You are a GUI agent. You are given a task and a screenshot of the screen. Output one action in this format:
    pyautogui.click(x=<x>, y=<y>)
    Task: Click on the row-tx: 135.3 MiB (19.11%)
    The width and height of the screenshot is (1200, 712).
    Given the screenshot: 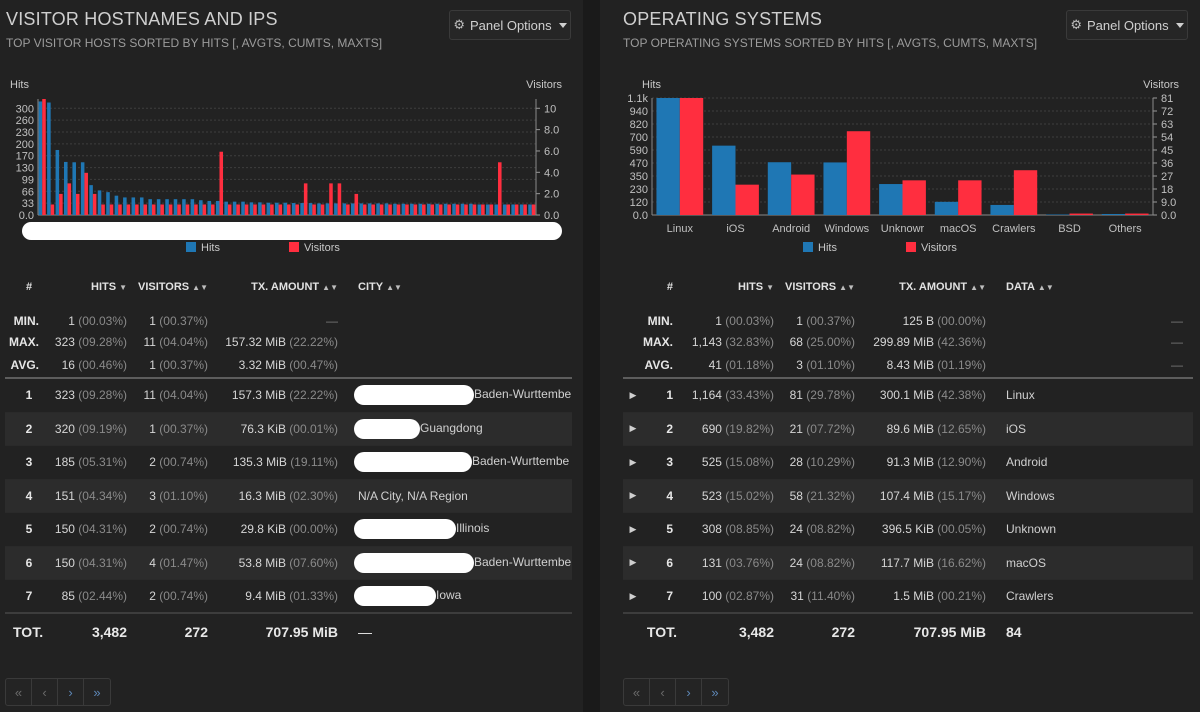 What is the action you would take?
    pyautogui.click(x=281, y=462)
    